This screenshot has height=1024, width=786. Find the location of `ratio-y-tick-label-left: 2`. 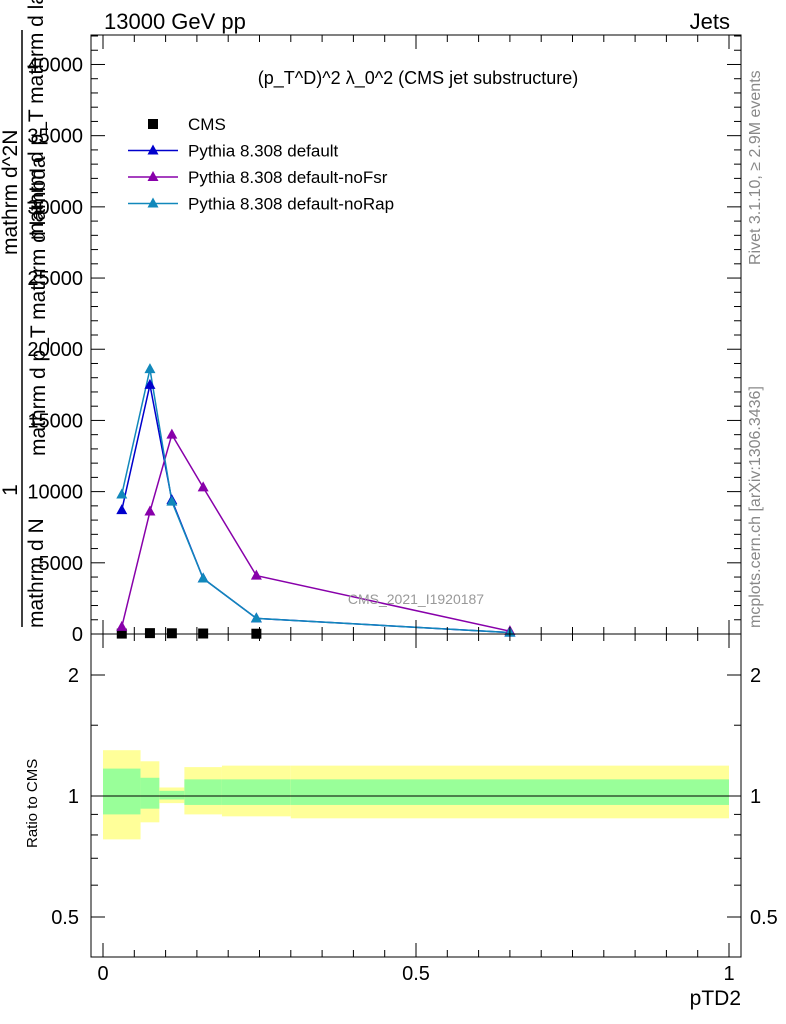

ratio-y-tick-label-left: 2 is located at coordinates (73, 676).